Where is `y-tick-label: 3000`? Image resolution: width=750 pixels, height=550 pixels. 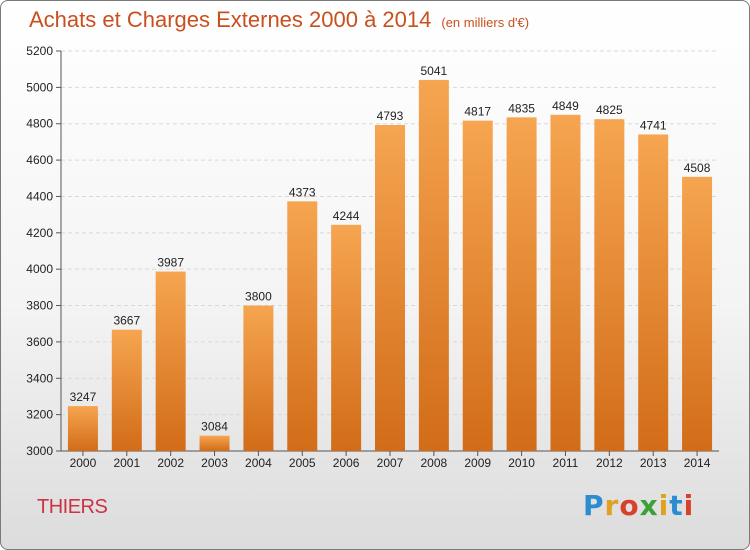
y-tick-label: 3000 is located at coordinates (39, 451).